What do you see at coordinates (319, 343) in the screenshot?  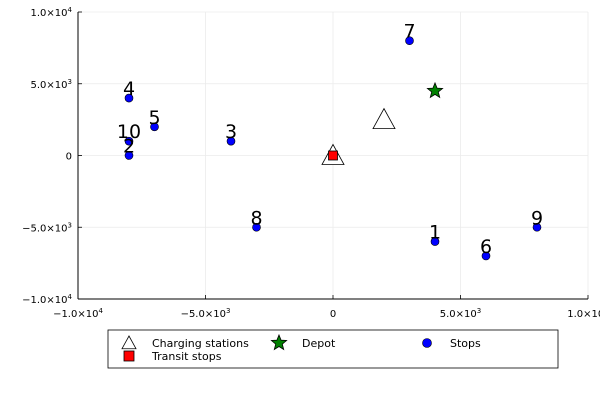 I see `legend-label-depot: Depot` at bounding box center [319, 343].